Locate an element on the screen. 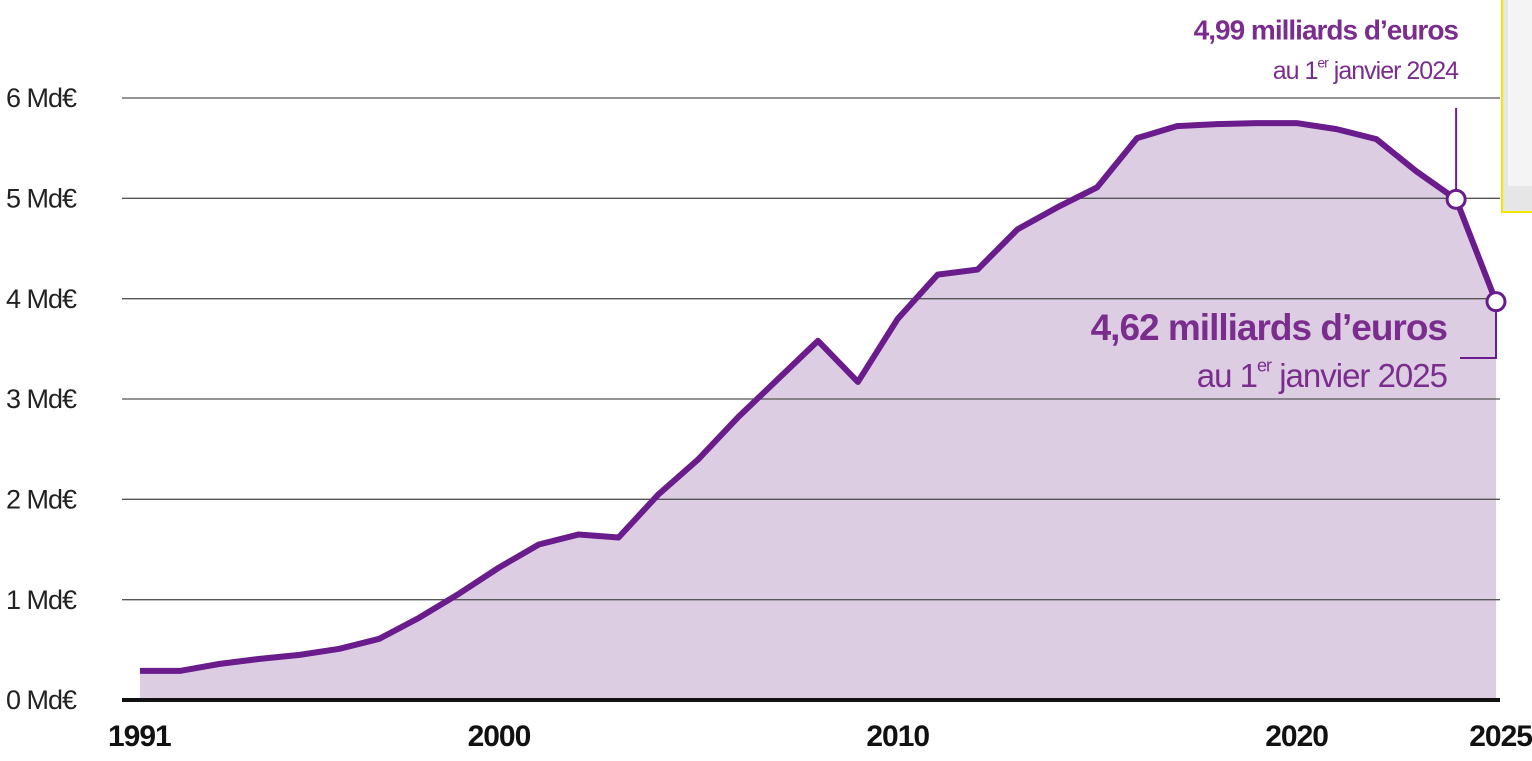 The width and height of the screenshot is (1532, 761). side-panel-inner is located at coordinates (1520, 93).